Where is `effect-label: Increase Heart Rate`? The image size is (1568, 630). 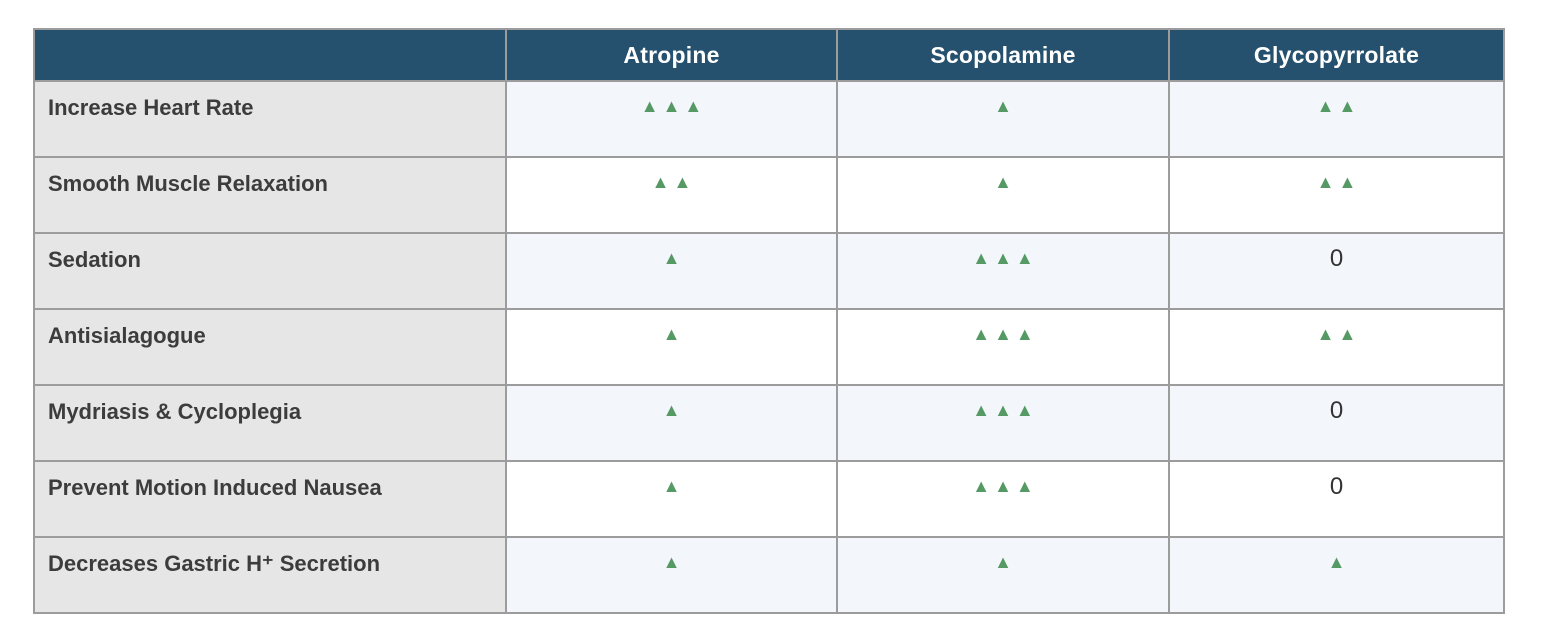 effect-label: Increase Heart Rate is located at coordinates (270, 119).